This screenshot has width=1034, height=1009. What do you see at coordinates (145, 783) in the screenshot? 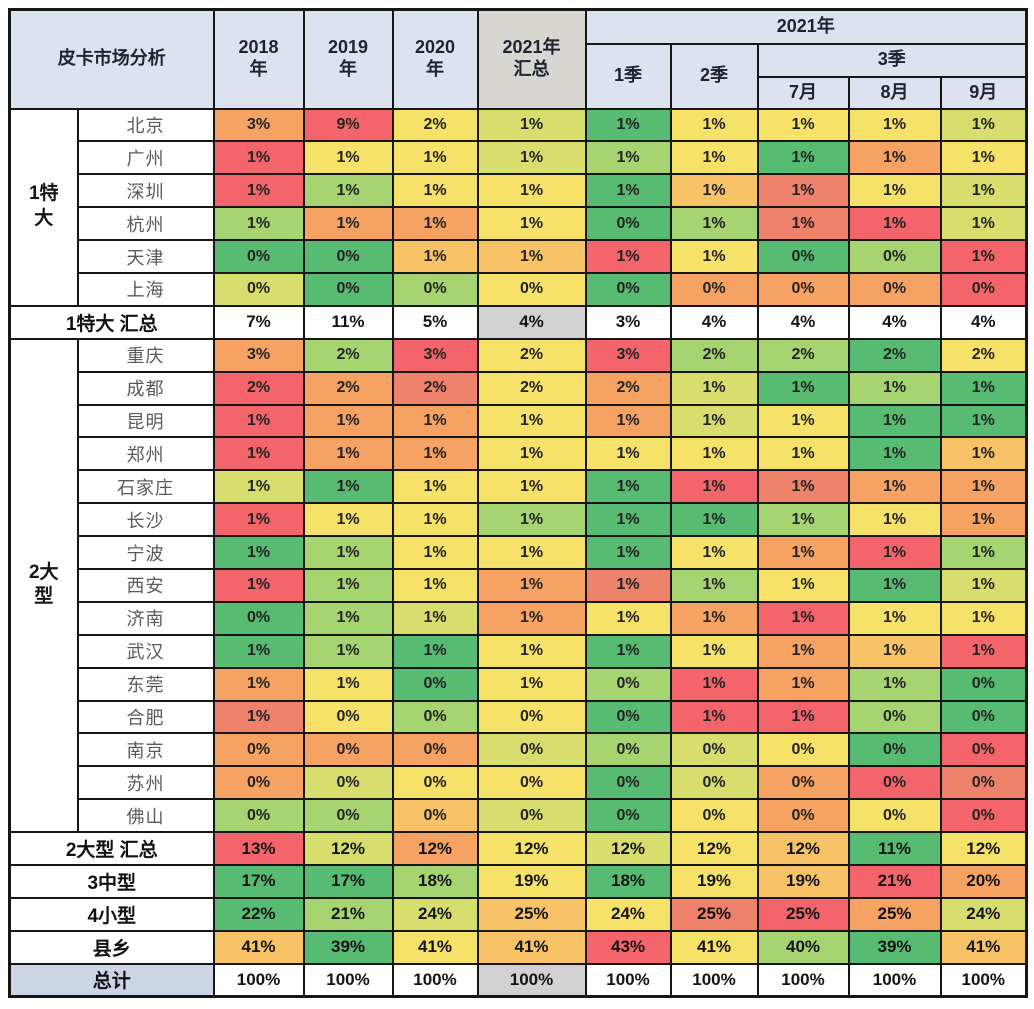
I see `city-label: 苏州` at bounding box center [145, 783].